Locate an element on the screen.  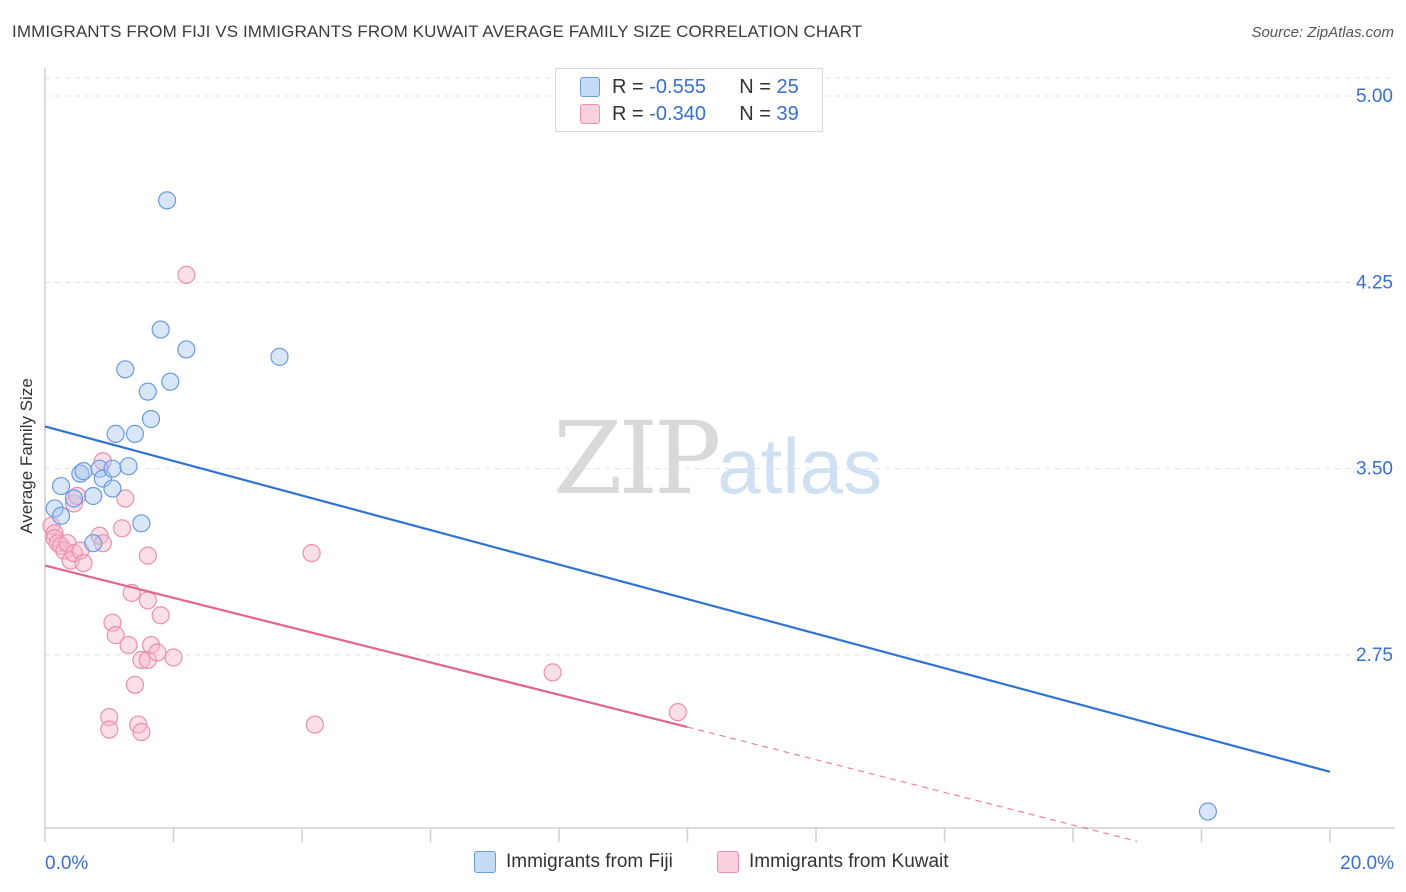
x-tick-label-1: 20.0% is located at coordinates (1367, 863).